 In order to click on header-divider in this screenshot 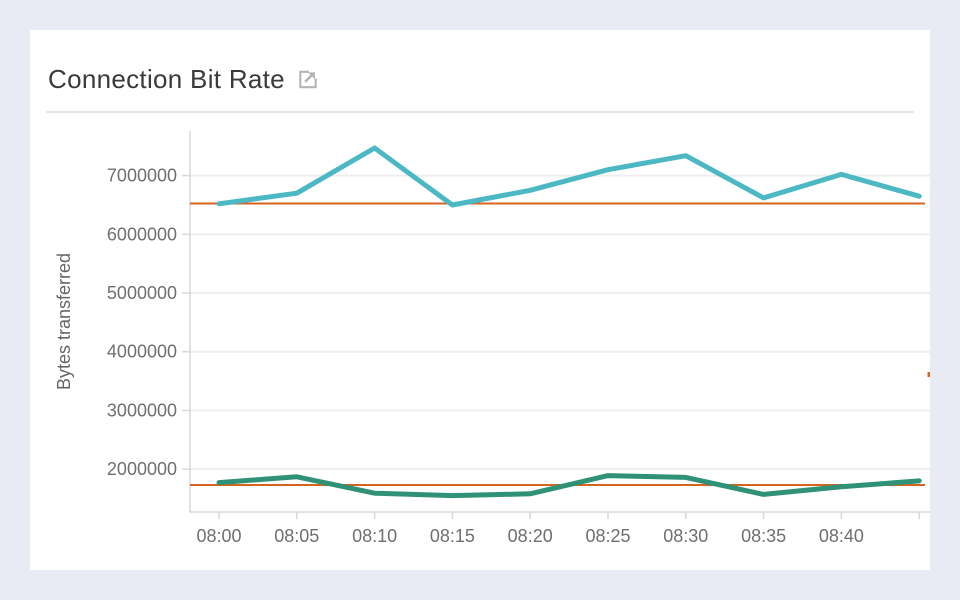, I will do `click(480, 112)`.